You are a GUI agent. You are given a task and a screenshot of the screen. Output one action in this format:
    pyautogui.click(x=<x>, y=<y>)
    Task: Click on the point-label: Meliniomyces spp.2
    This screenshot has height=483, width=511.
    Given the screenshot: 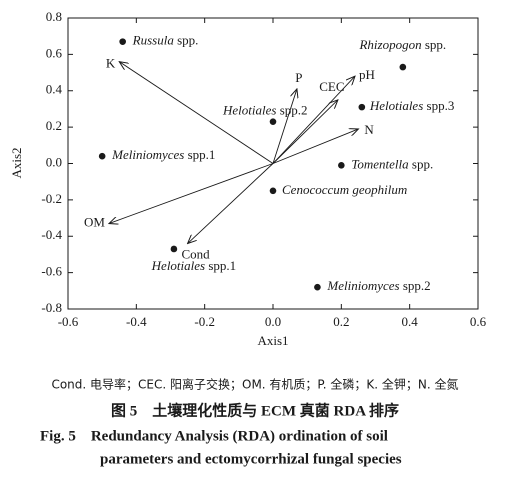 What is the action you would take?
    pyautogui.click(x=378, y=285)
    